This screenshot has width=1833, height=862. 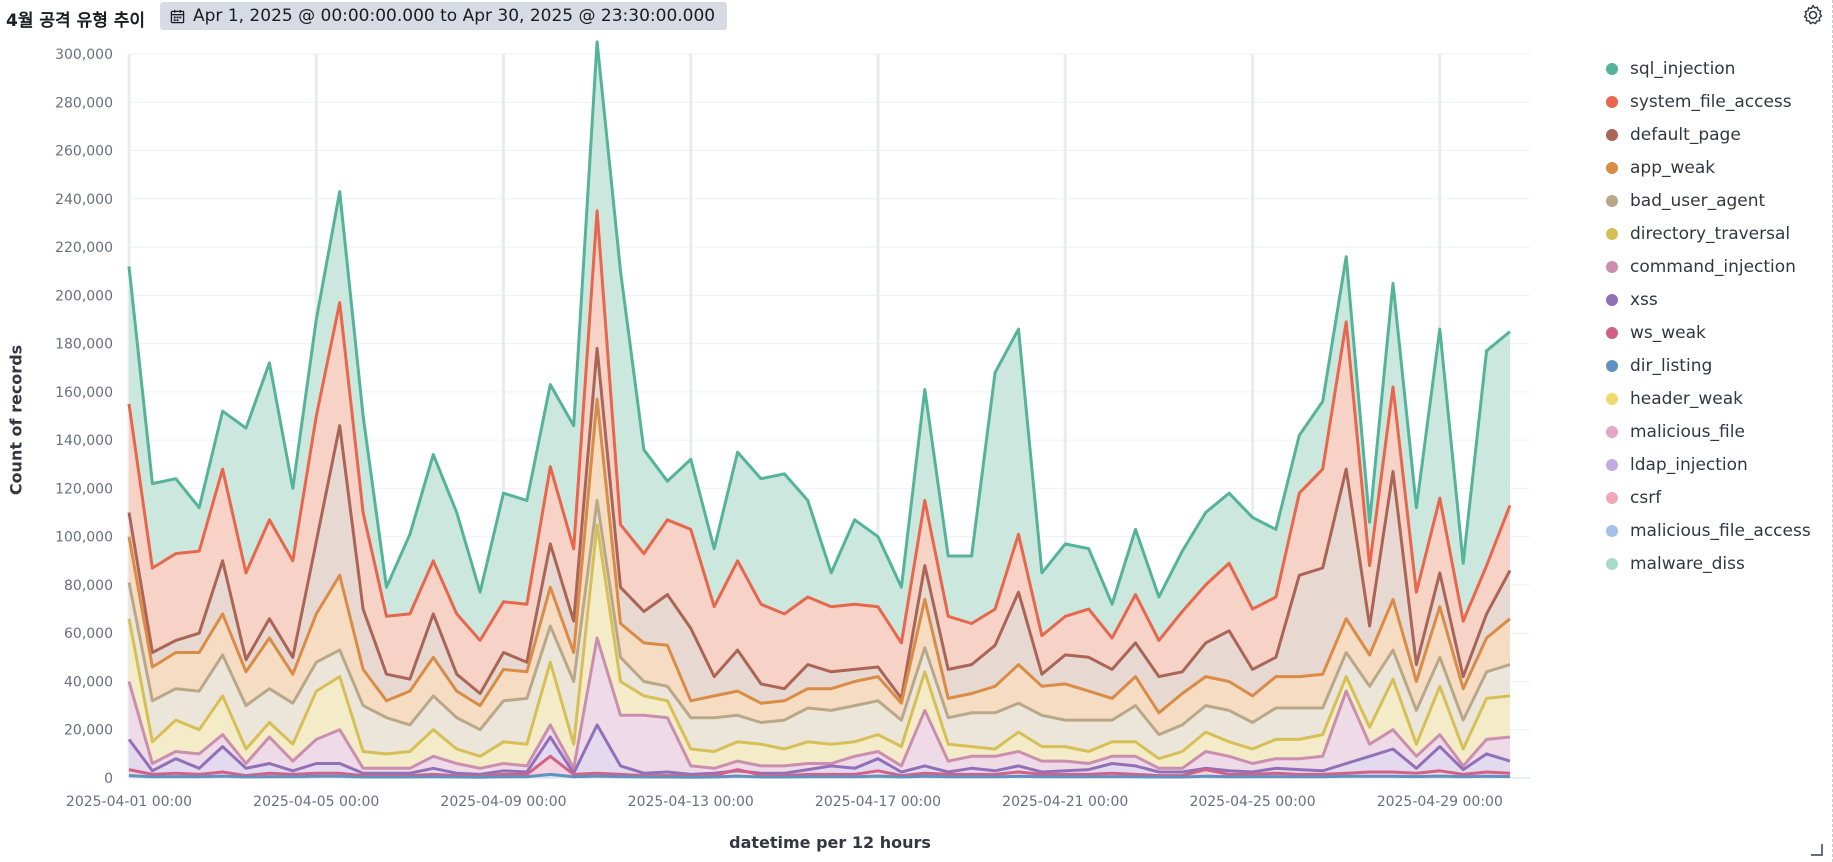 I want to click on legend-item-system-file-access: system_file_access, so click(x=1715, y=101).